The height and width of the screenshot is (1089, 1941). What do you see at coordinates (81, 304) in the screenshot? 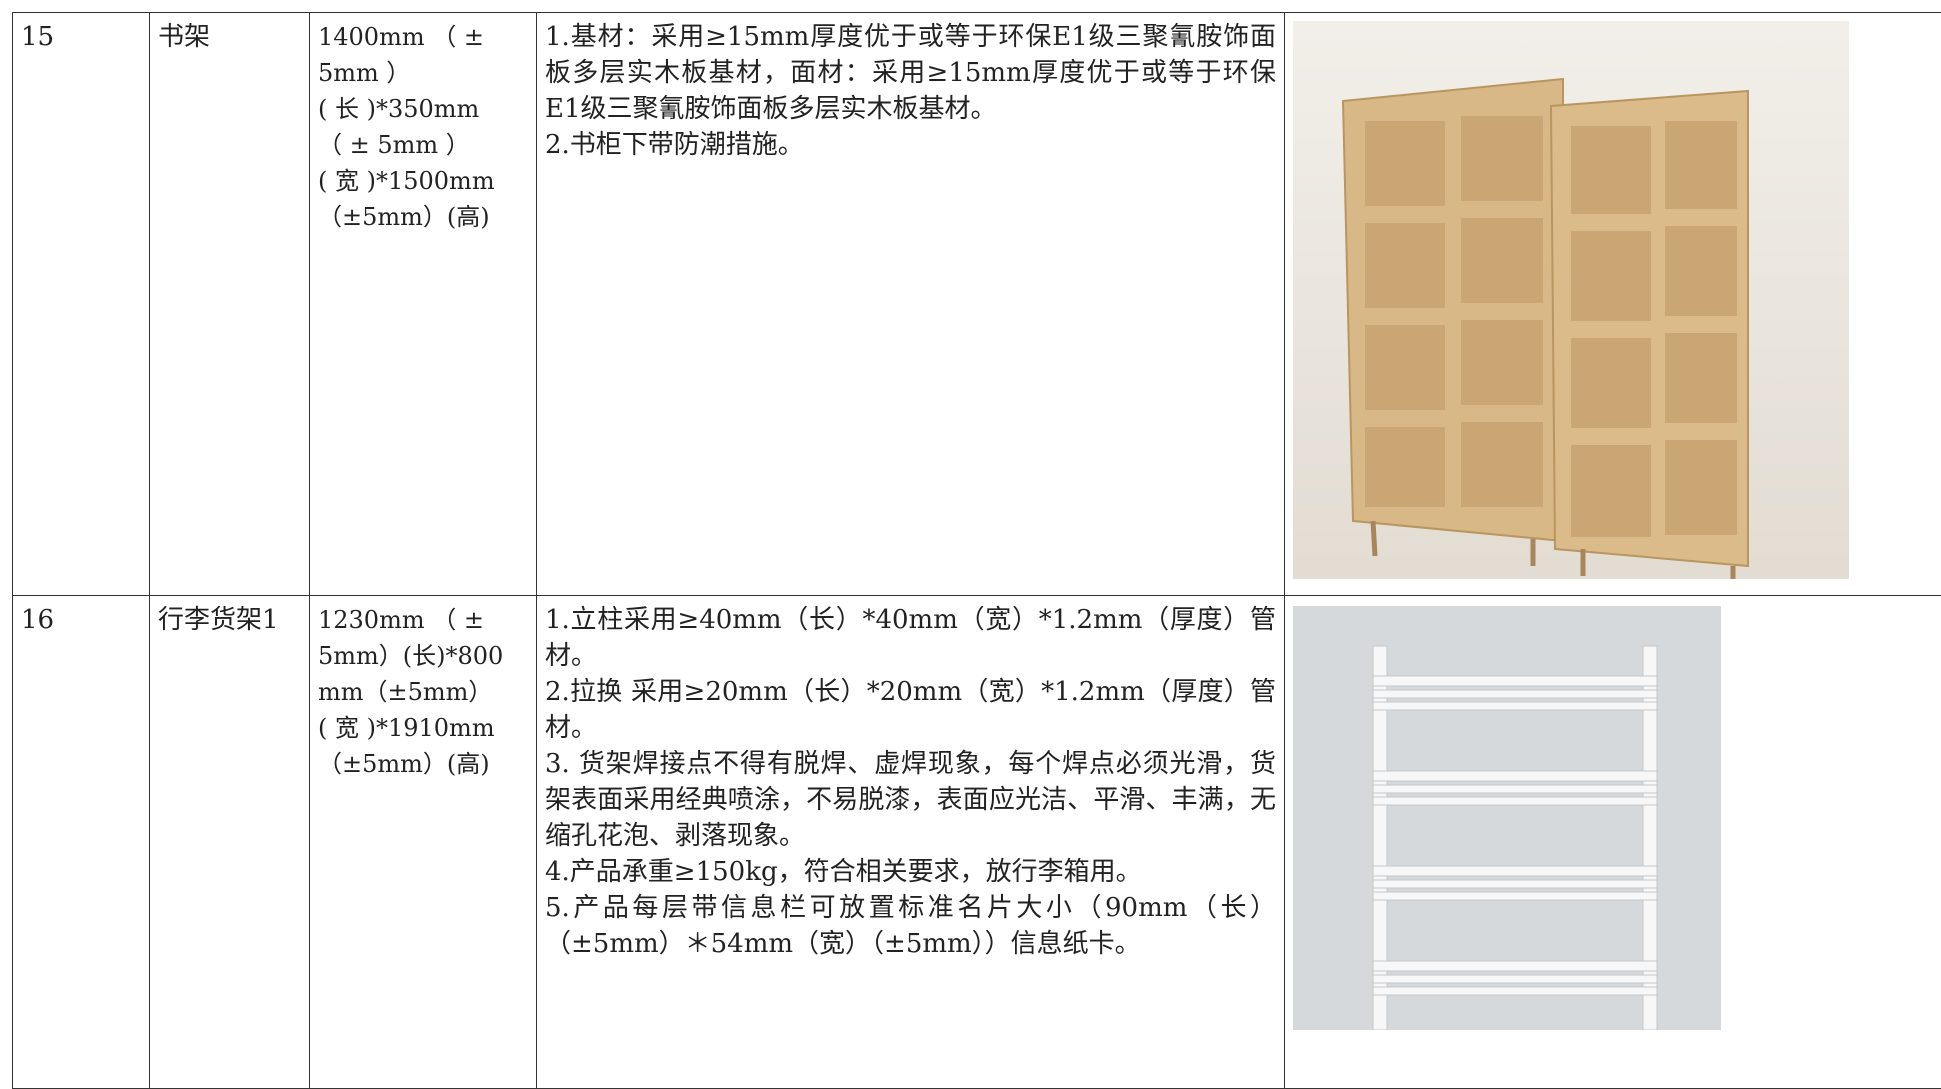
I see `item-number: 15` at bounding box center [81, 304].